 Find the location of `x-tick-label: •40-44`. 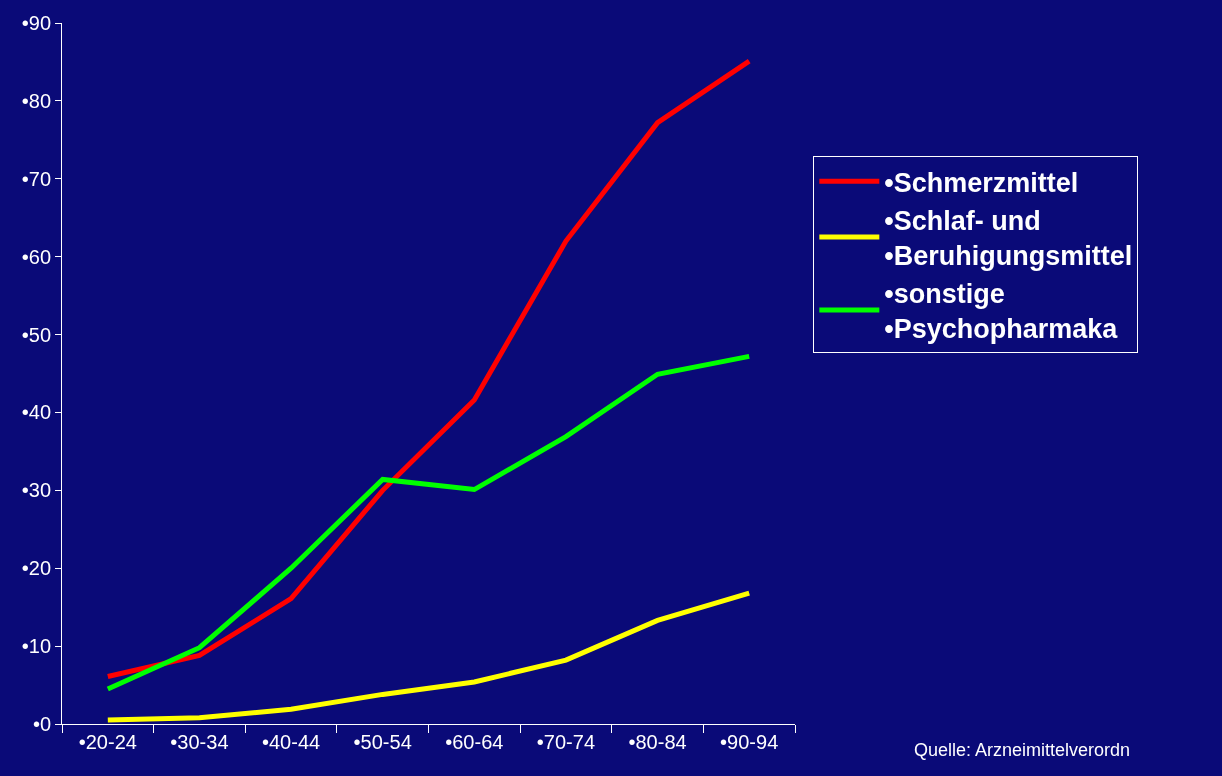

x-tick-label: •40-44 is located at coordinates (291, 742).